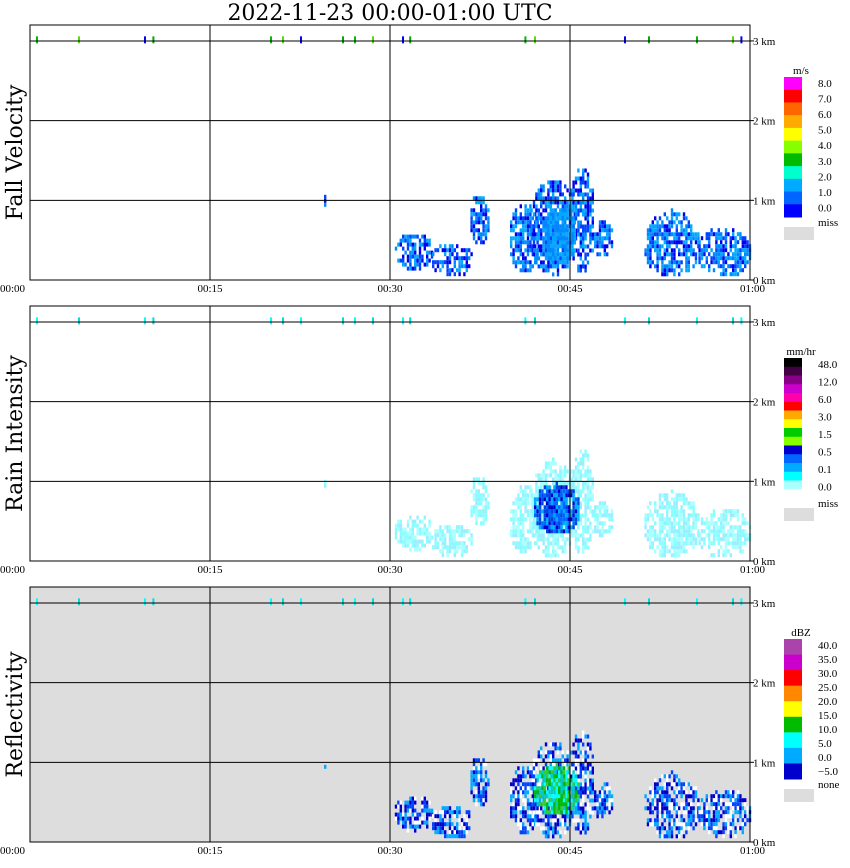 This screenshot has width=850, height=868. What do you see at coordinates (793, 724) in the screenshot?
I see `colorbar-swatch` at bounding box center [793, 724].